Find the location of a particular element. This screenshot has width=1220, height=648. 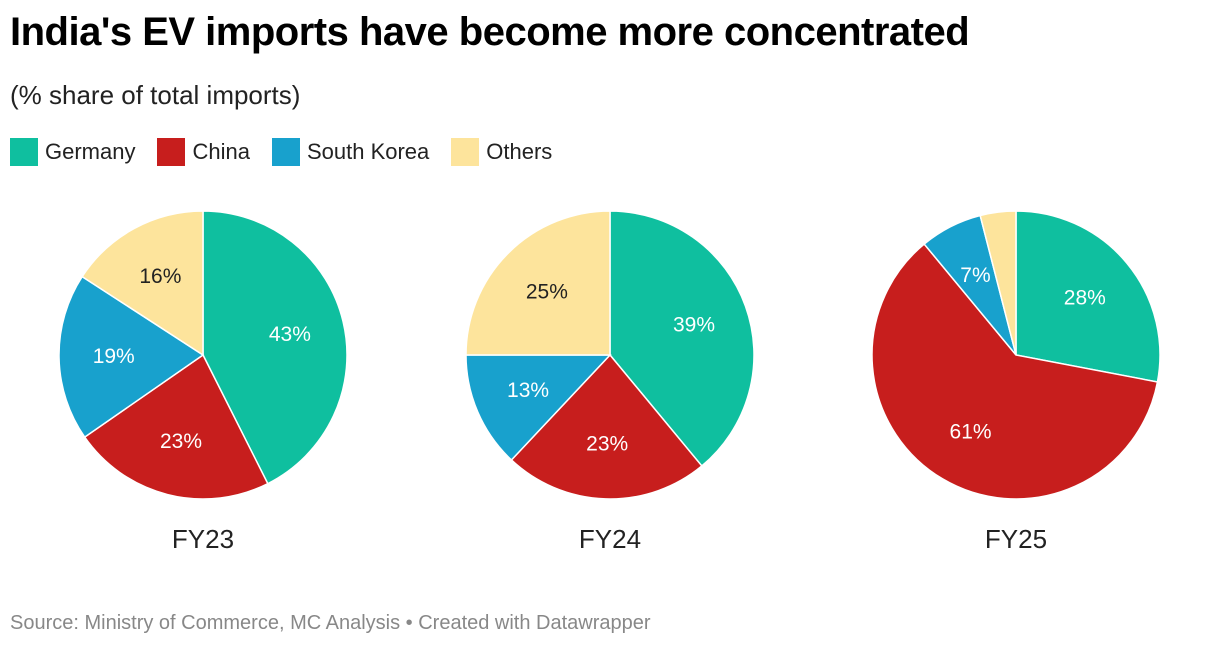

slice-label-fy23-china: 23% is located at coordinates (181, 441).